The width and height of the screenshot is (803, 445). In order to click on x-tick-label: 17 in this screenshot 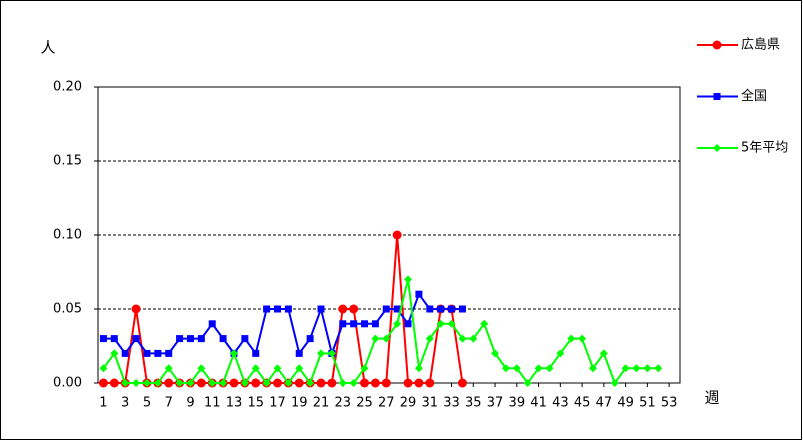, I will do `click(277, 403)`.